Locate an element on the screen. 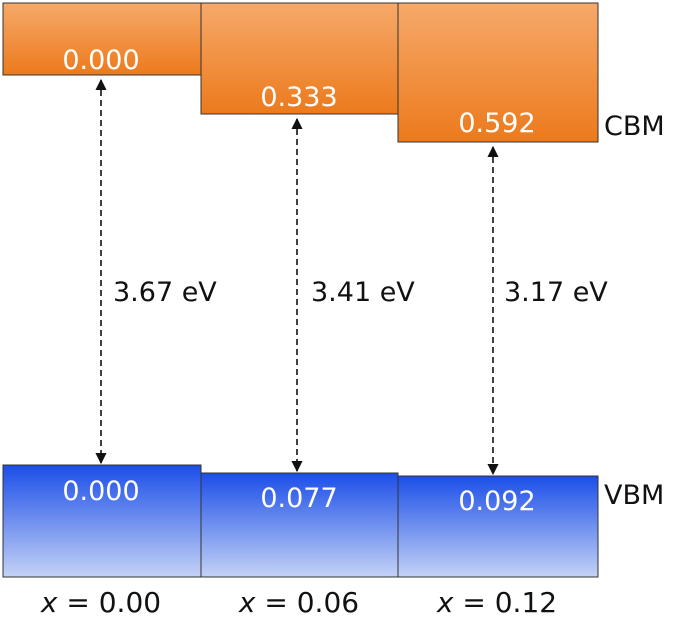 The image size is (676, 617). composition-label-1: x = 0.00 is located at coordinates (100, 601).